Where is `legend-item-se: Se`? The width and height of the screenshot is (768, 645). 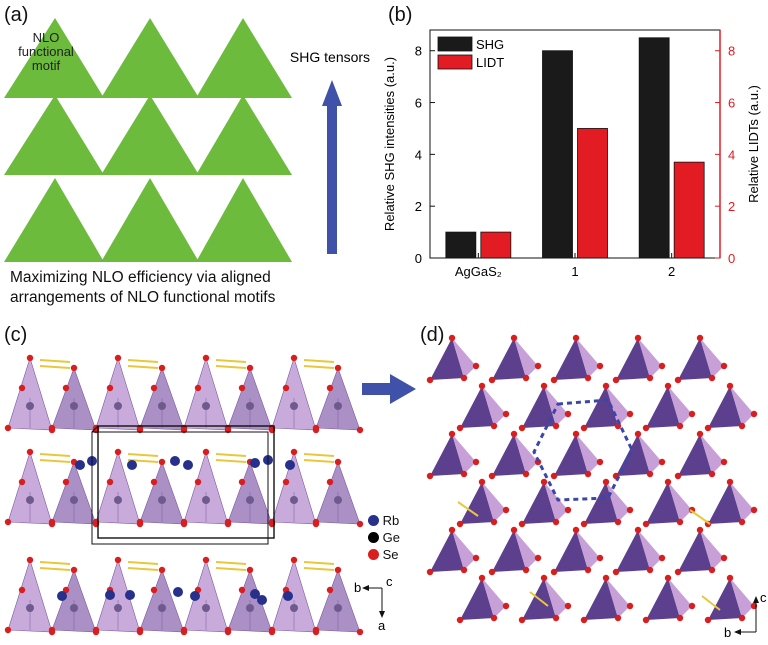
legend-item-se: Se is located at coordinates (384, 554).